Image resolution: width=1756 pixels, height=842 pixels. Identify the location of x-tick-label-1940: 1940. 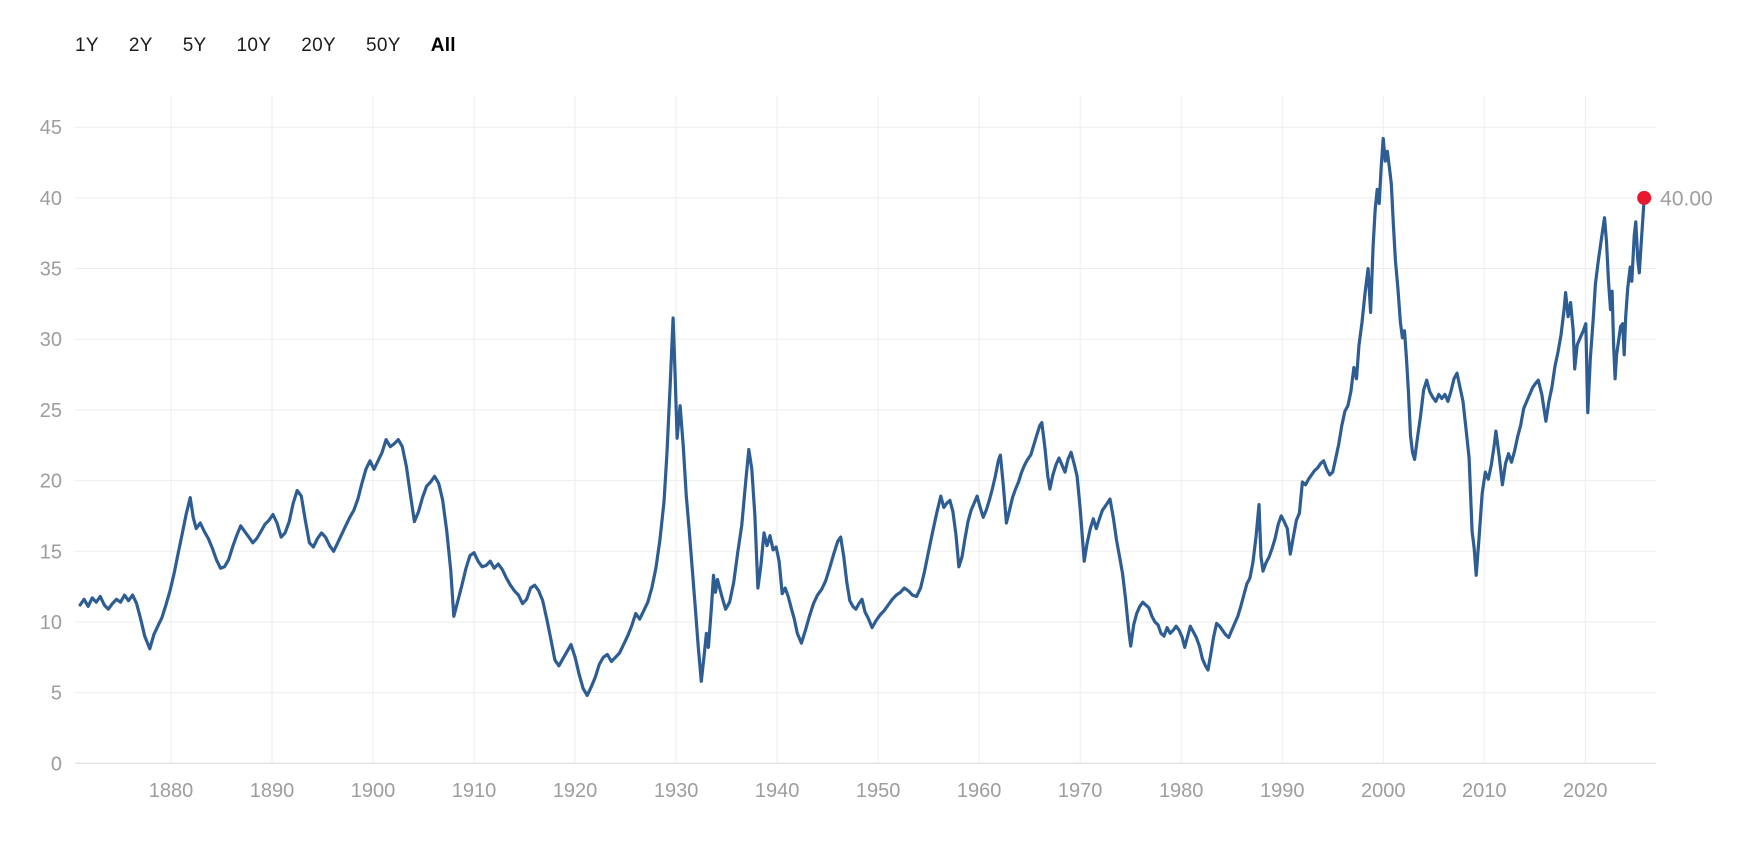
(777, 791).